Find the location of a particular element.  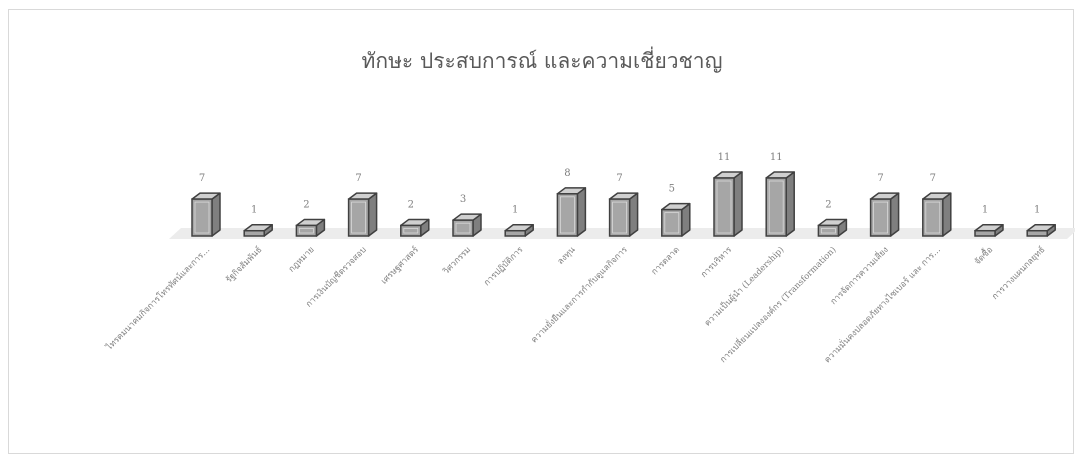

data-label: 3 is located at coordinates (463, 199).